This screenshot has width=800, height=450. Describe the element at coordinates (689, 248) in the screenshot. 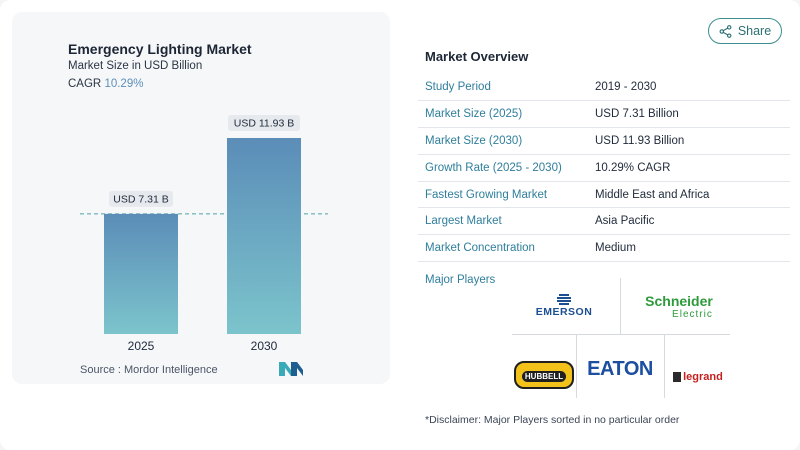

I see `overview-value: Medium` at that location.